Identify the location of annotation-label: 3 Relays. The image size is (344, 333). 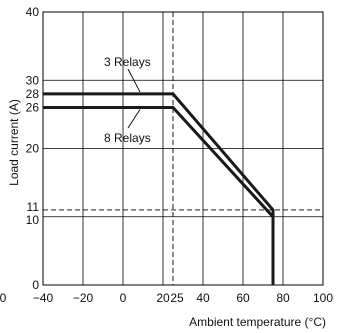
(127, 62).